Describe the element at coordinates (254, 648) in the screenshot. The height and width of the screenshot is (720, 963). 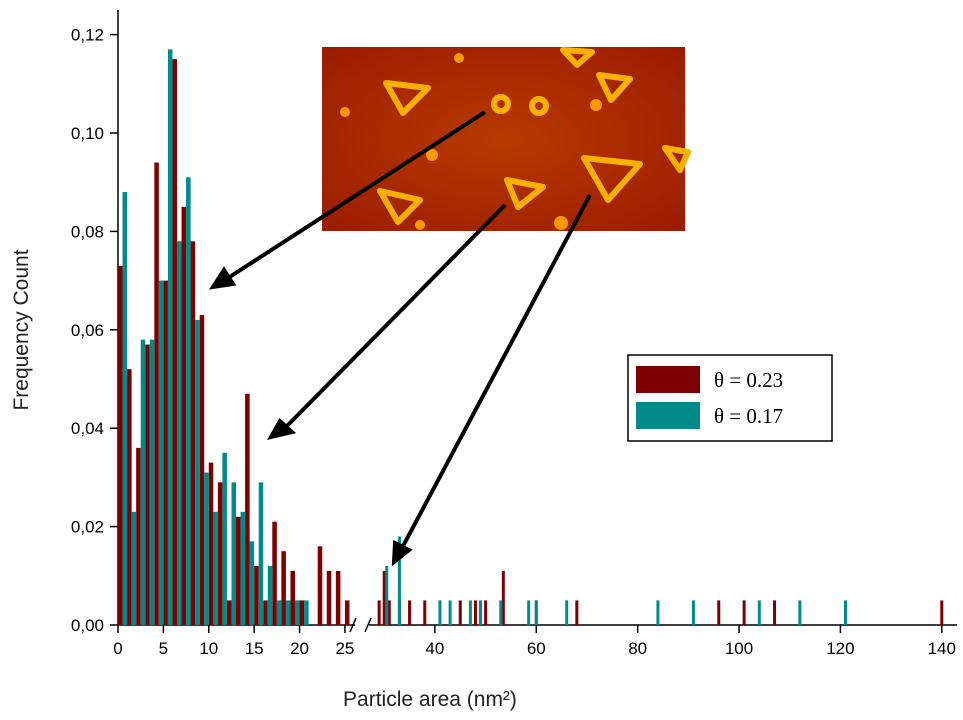
I see `x-tick-label: 15` at that location.